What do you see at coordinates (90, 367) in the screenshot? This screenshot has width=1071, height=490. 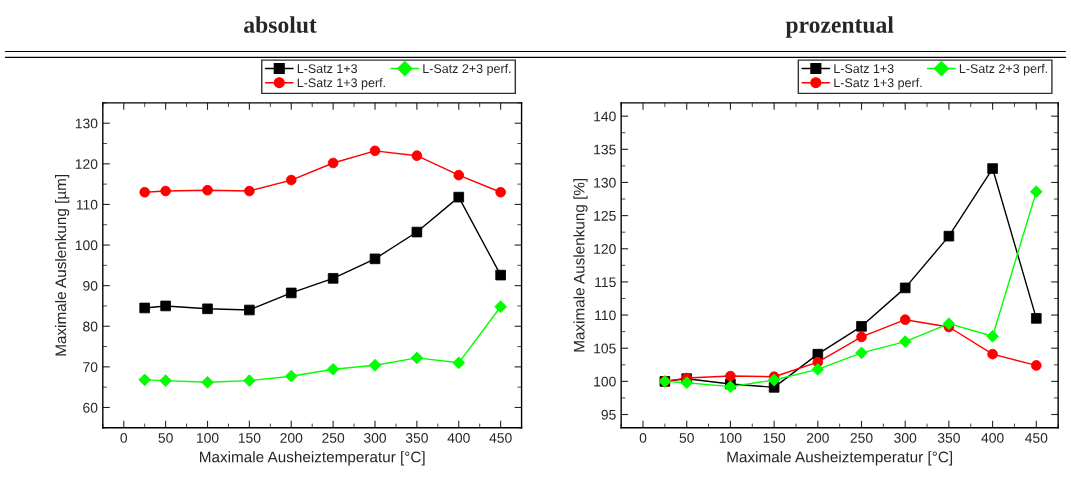 I see `y-tick-label: 70` at bounding box center [90, 367].